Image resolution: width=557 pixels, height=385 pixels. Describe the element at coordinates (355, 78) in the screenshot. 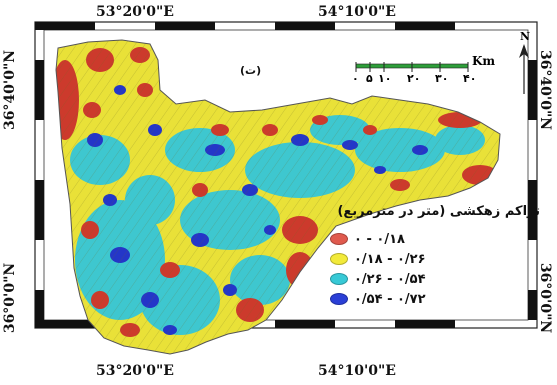

I see `scale-tick-0: ۰` at that location.